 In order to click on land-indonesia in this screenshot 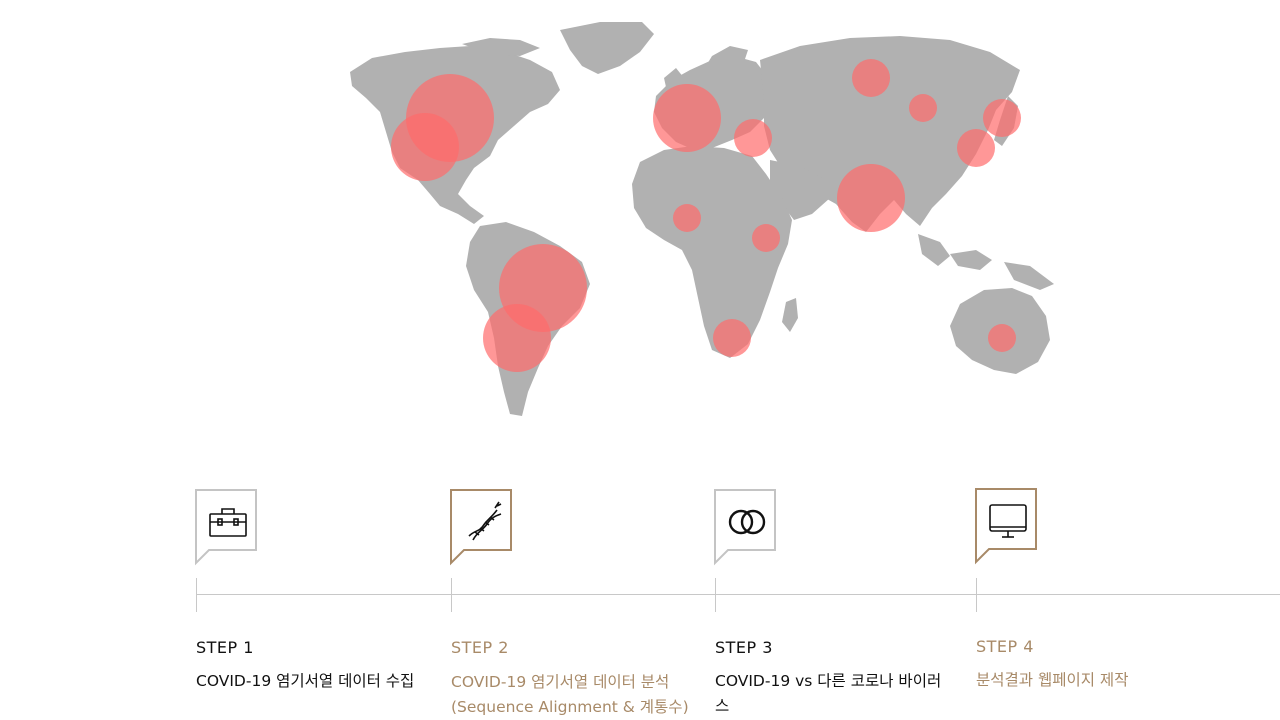, I will do `click(971, 260)`.